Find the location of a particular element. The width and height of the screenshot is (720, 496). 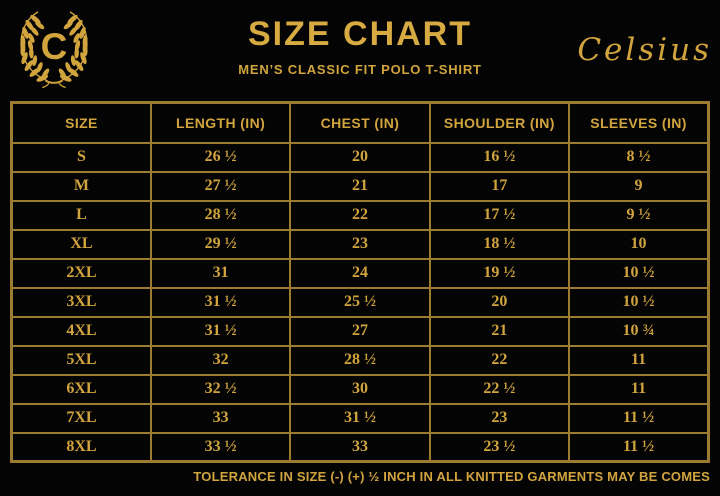

measurement-cell: 22 ½ is located at coordinates (499, 389).